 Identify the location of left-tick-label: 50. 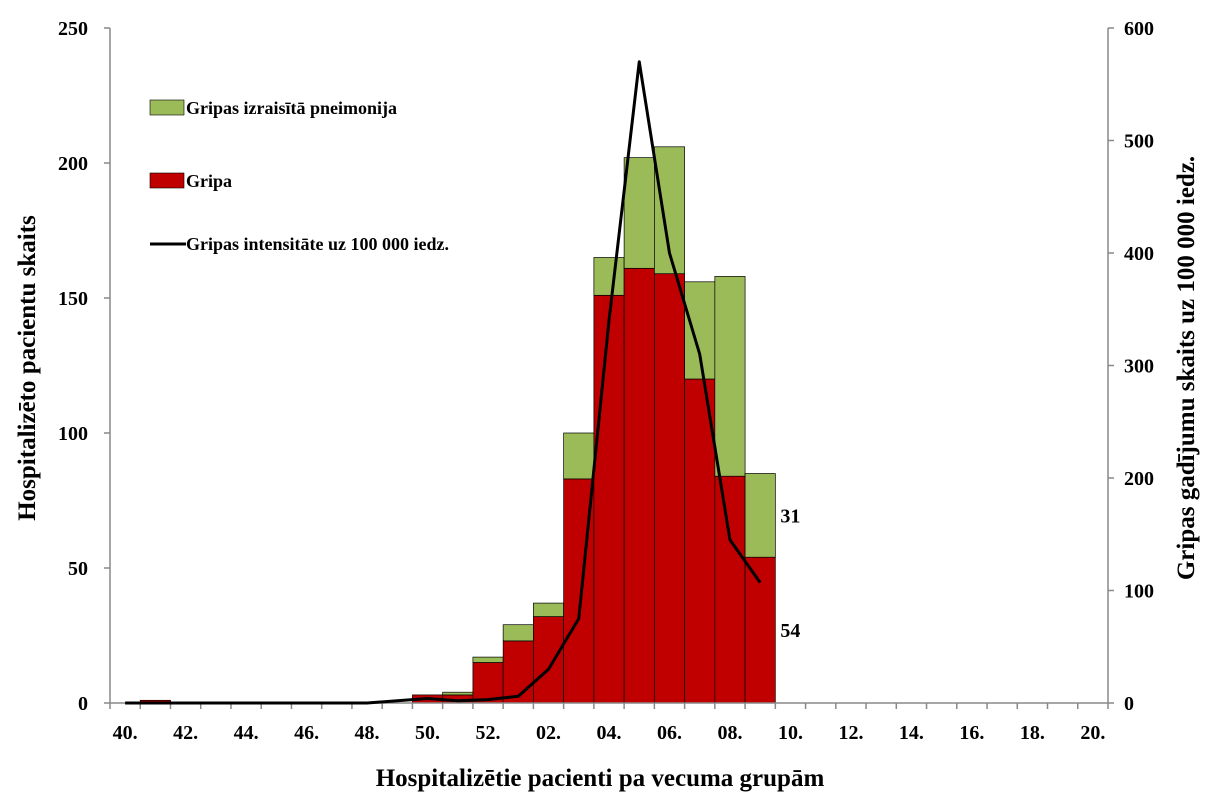
(78, 569).